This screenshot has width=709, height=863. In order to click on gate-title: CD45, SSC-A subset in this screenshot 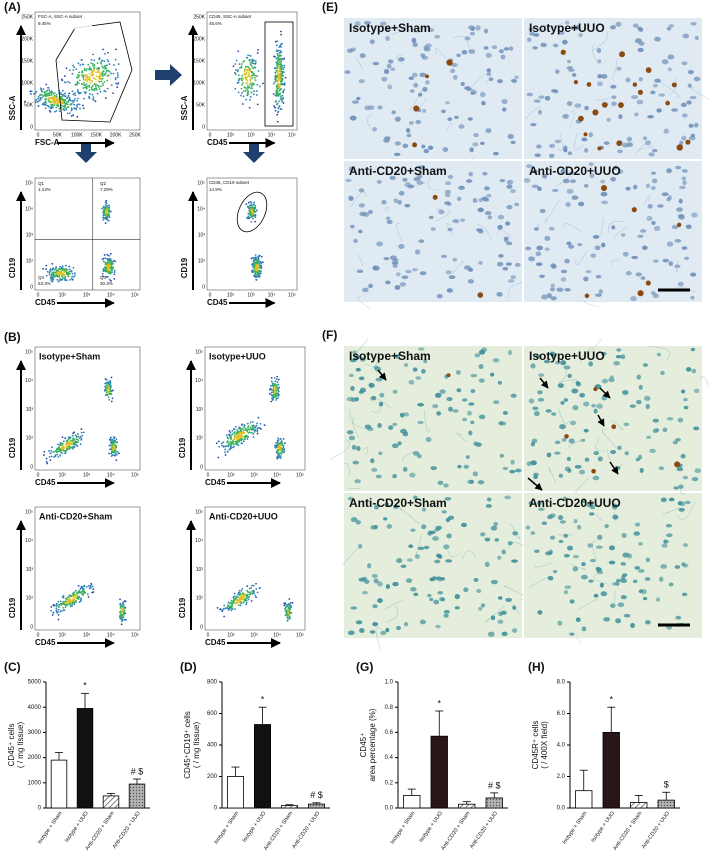, I will do `click(230, 16)`.